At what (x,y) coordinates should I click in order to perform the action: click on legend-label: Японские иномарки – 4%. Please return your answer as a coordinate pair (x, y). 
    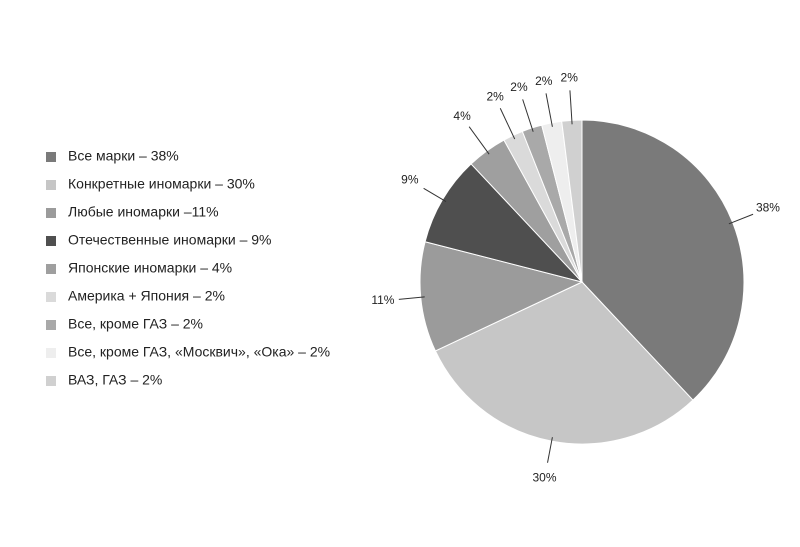
    Looking at the image, I should click on (150, 268).